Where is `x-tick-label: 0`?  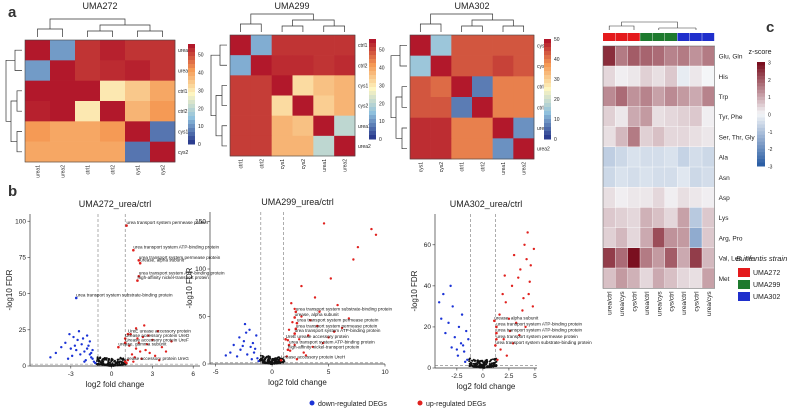 x-tick-label: 0 is located at coordinates (112, 374).